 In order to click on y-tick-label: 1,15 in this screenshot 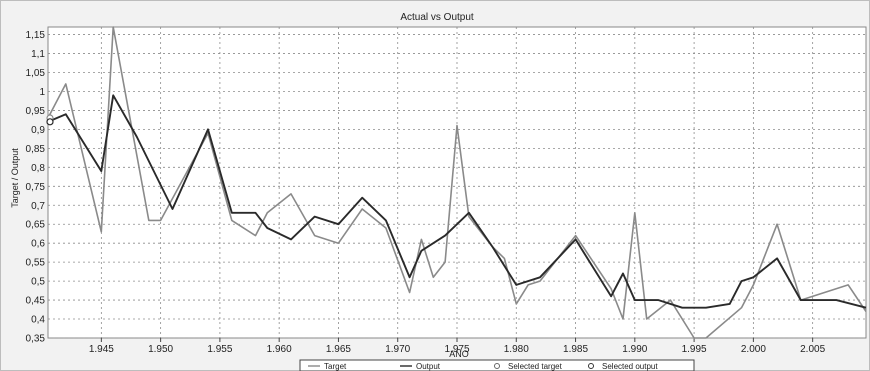, I will do `click(36, 35)`.